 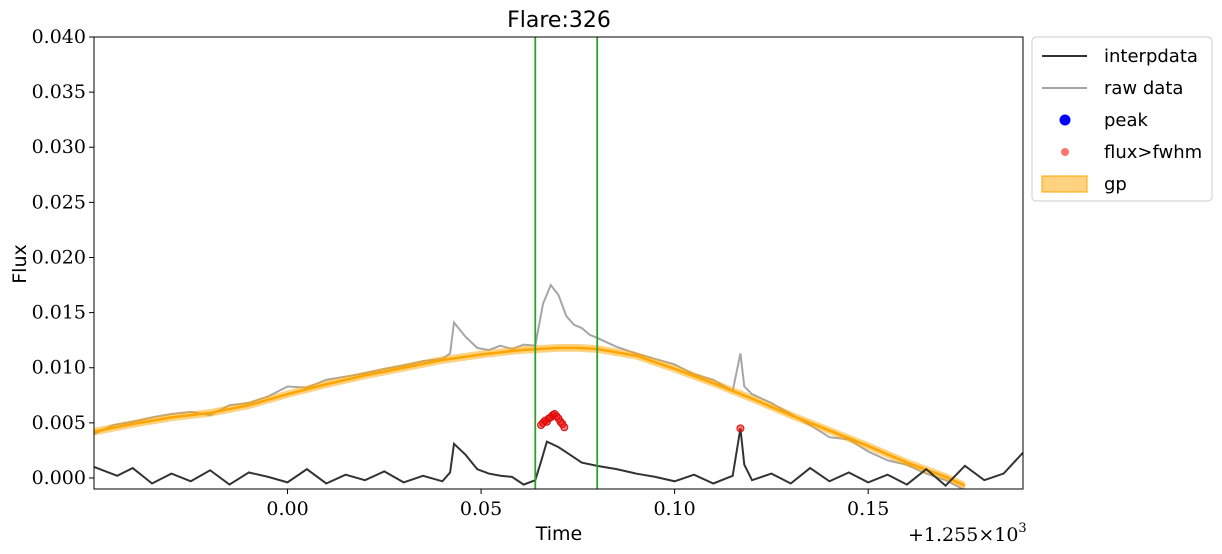 I want to click on legend: interpdata raw data peak flux>fwhm gp, so click(x=1122, y=119).